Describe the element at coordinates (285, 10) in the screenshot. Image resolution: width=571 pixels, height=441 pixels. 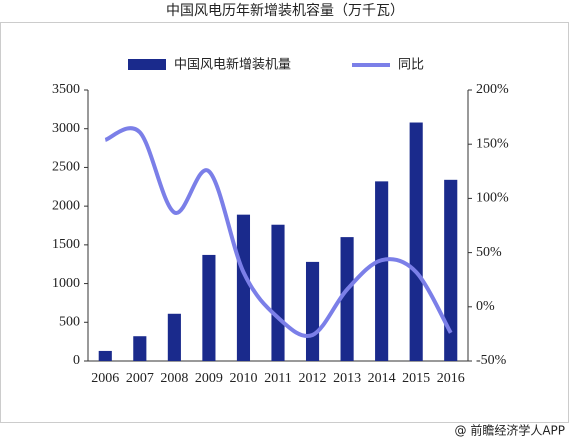
I see `chart-title: 中国风电历年新增装机容量（万千瓦）` at that location.